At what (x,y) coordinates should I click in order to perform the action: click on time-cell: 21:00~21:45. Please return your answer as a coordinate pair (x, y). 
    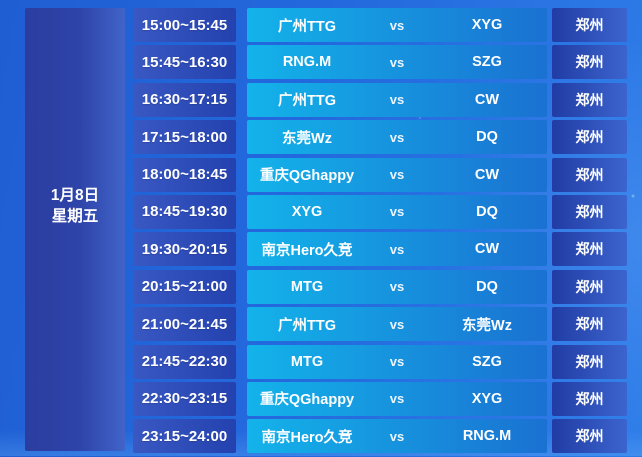
    Looking at the image, I should click on (184, 324).